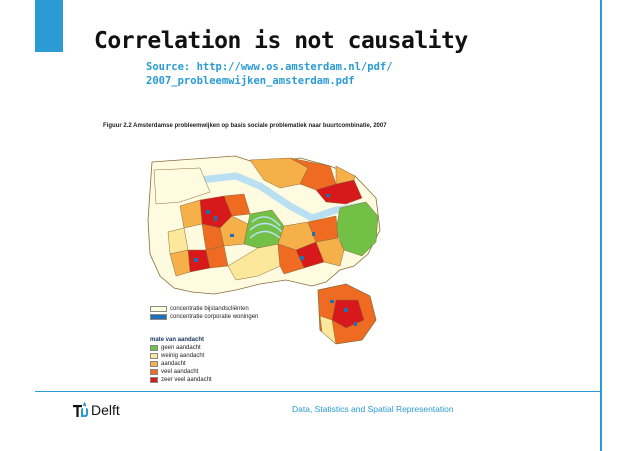 This screenshot has width=638, height=451. I want to click on slide-title: Correlation is not causality, so click(281, 41).